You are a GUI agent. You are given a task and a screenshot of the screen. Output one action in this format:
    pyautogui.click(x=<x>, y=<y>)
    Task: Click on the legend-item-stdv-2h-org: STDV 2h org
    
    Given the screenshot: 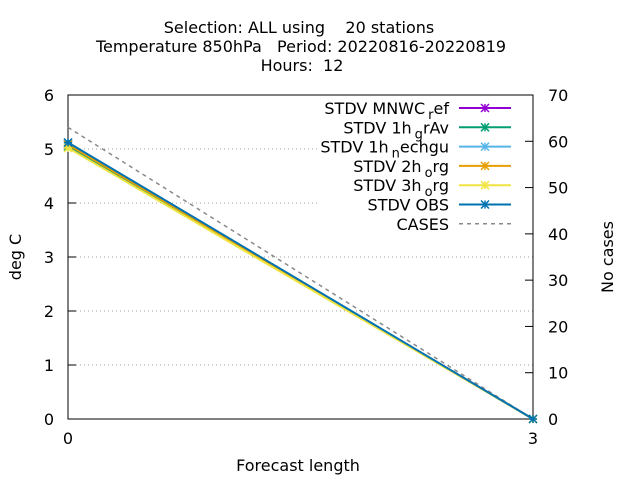 What is the action you would take?
    pyautogui.click(x=432, y=169)
    